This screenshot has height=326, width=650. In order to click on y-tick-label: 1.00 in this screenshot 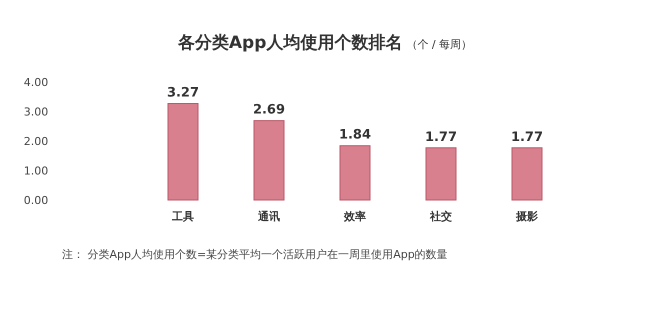, I will do `click(36, 171)`.